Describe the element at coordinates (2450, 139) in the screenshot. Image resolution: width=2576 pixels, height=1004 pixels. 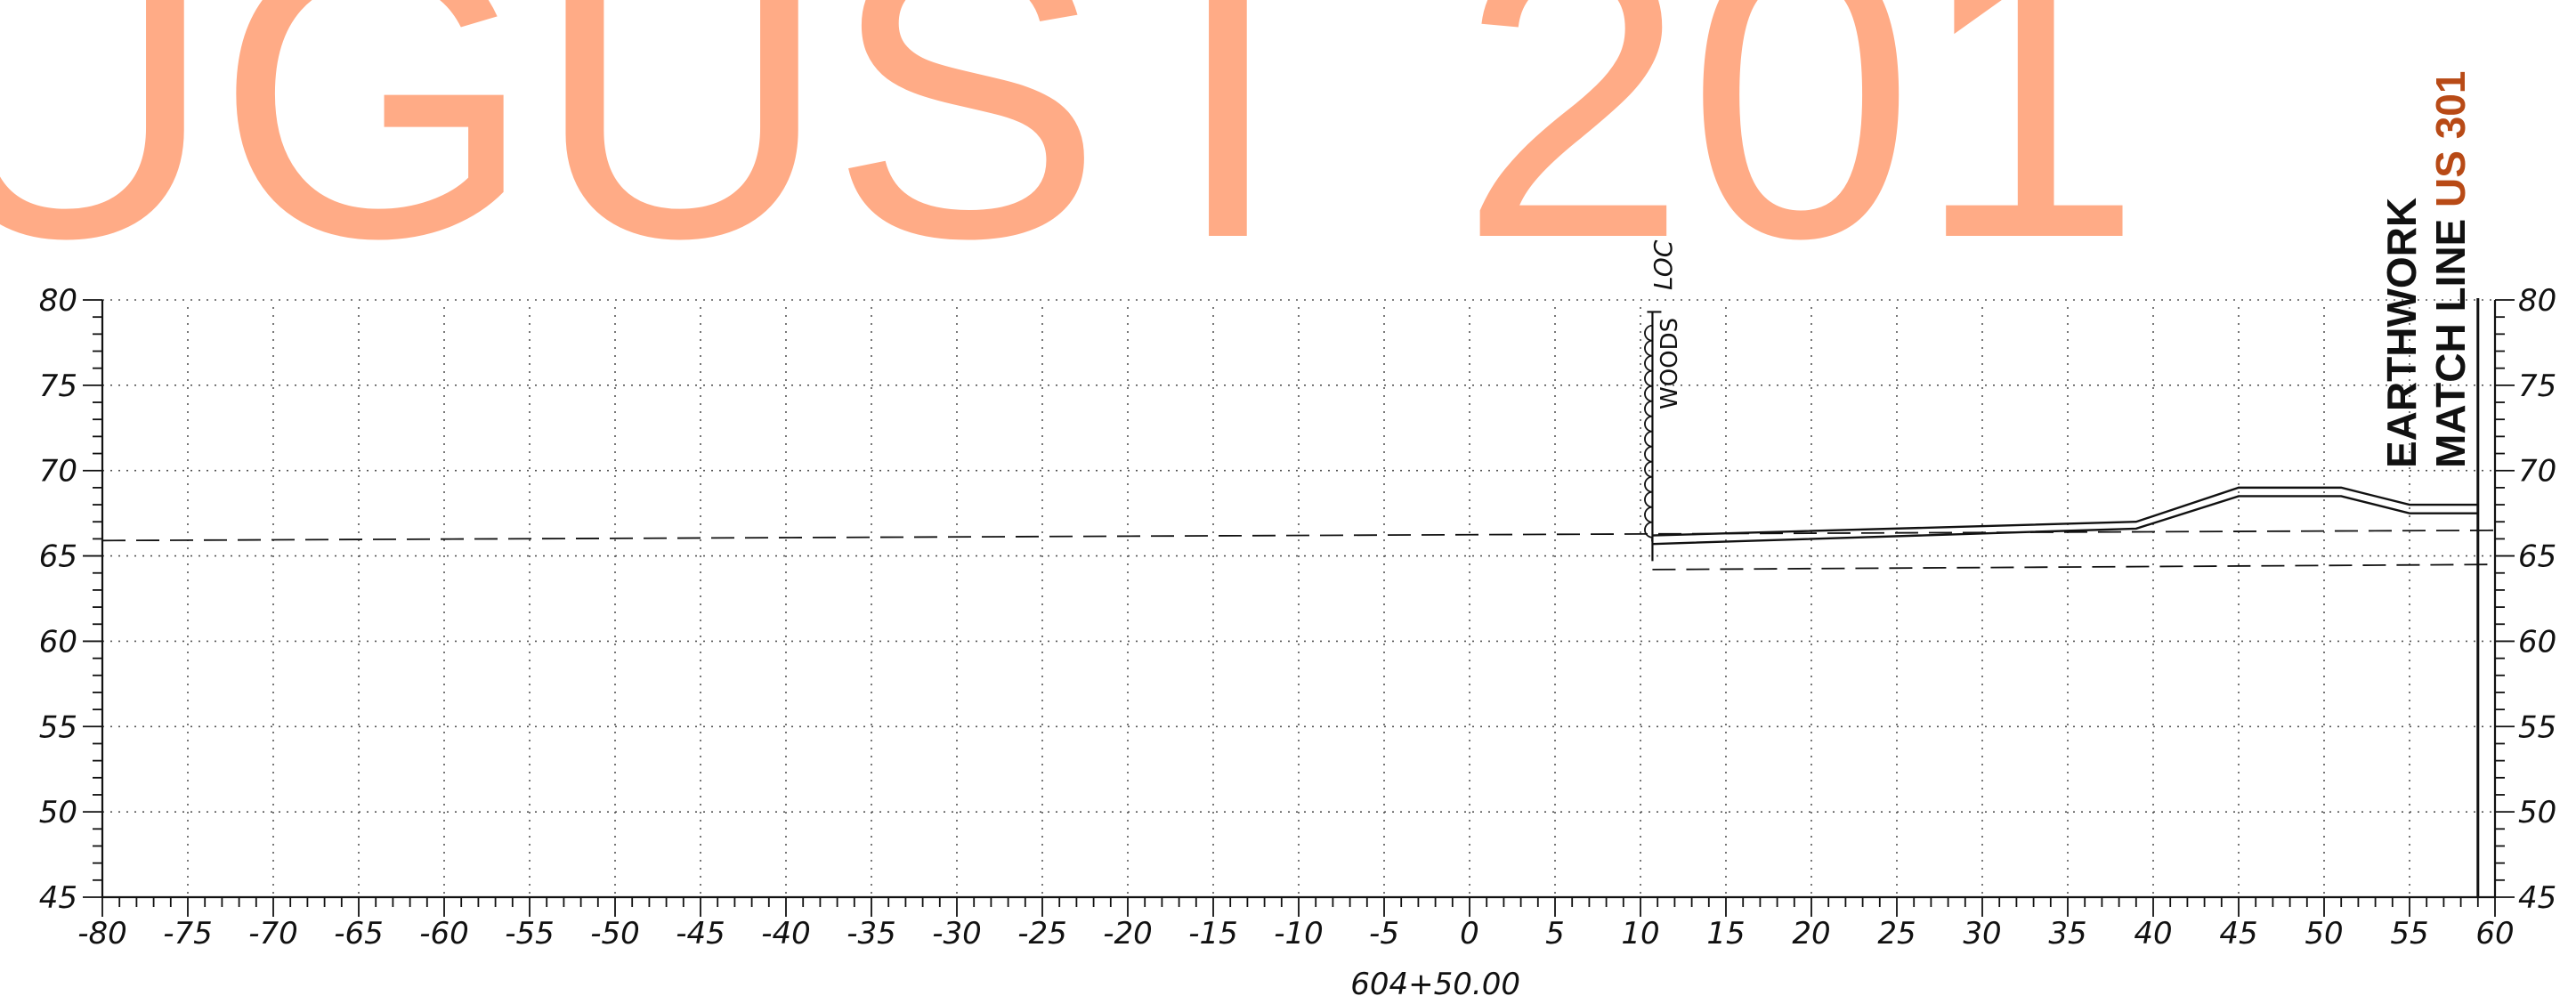
I see `route-number-text: US 301` at that location.